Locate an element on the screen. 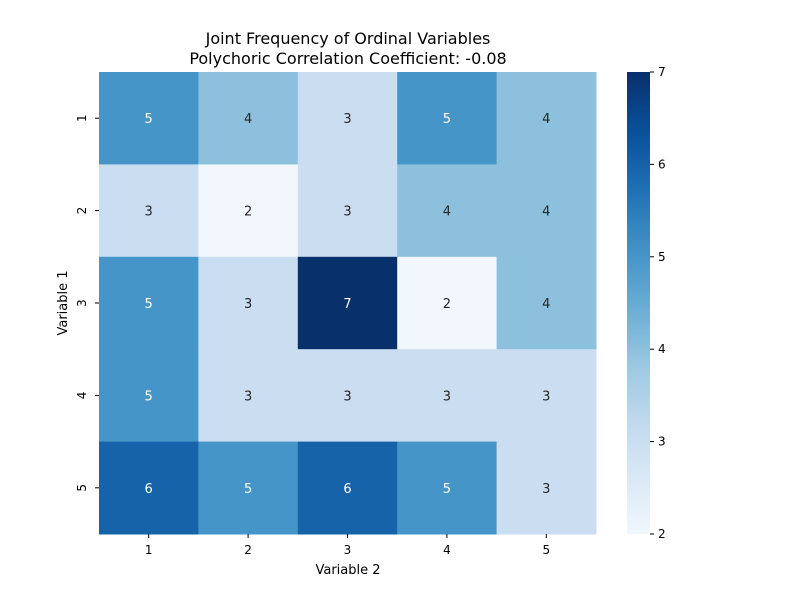 The image size is (800, 600). x-tick-label-5: 5 is located at coordinates (546, 550).